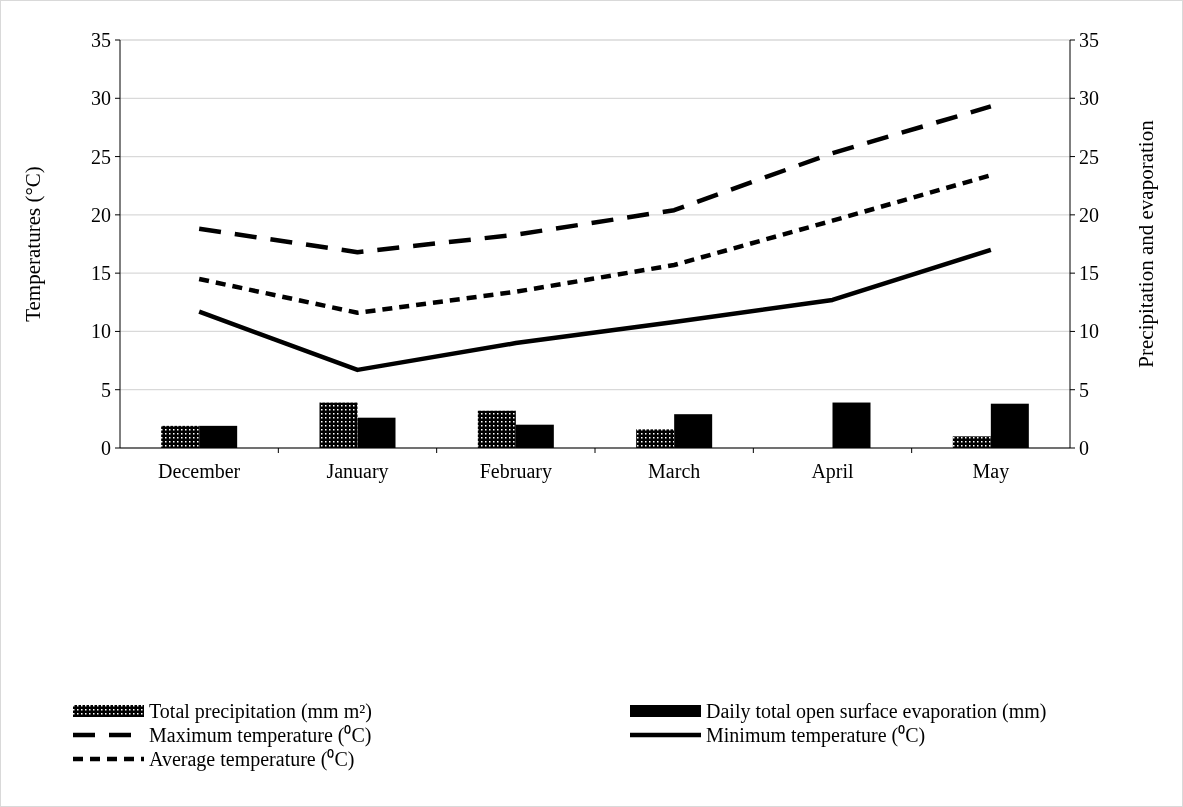  What do you see at coordinates (357, 471) in the screenshot?
I see `x-tick-label: January` at bounding box center [357, 471].